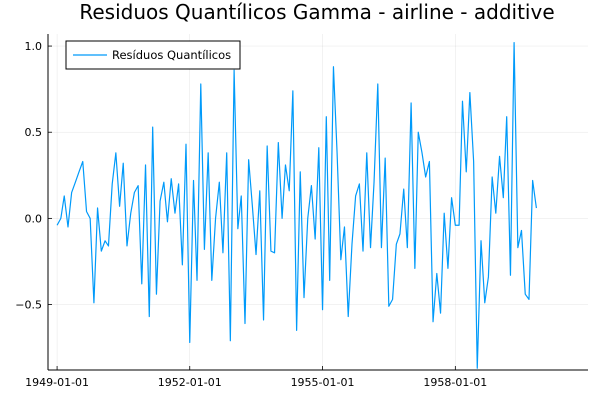  I want to click on x-tick-label: 1949-01-01, so click(57, 382).